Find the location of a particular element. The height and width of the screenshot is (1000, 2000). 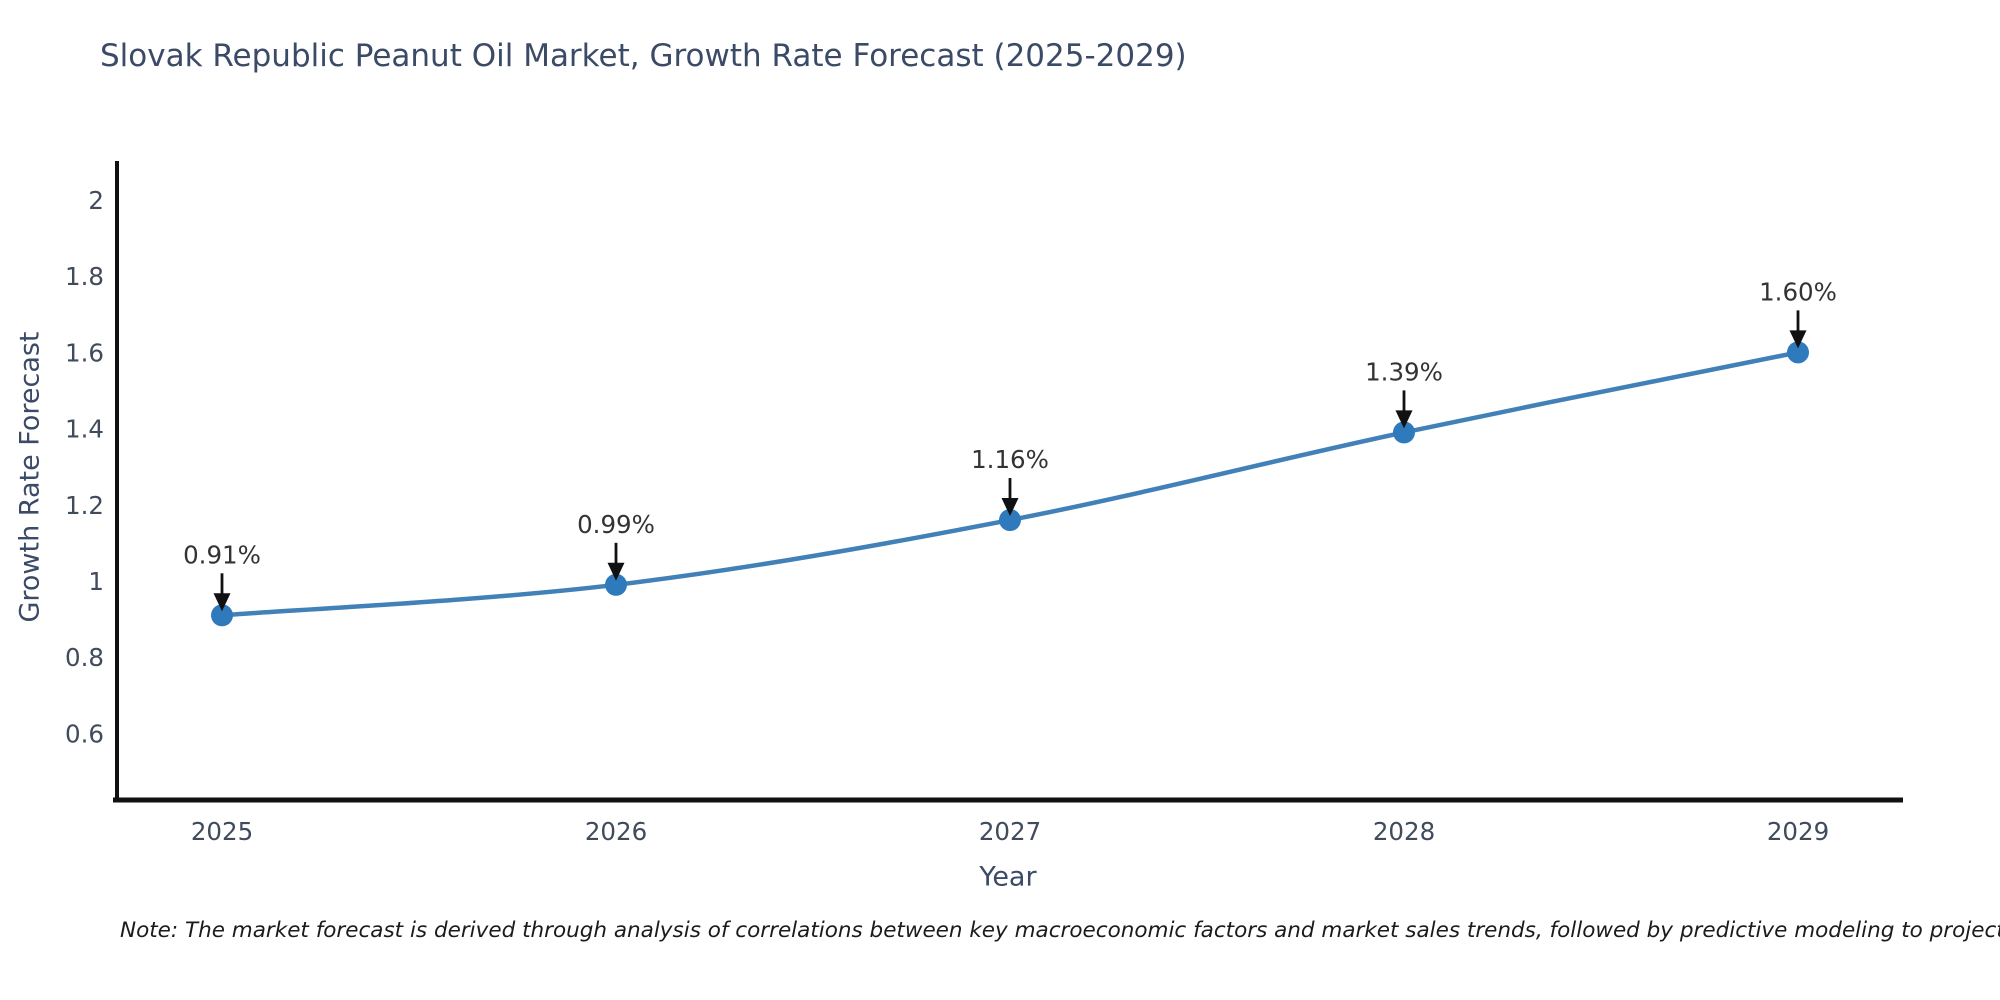

y-tick-label: 1.6 is located at coordinates (84, 352).